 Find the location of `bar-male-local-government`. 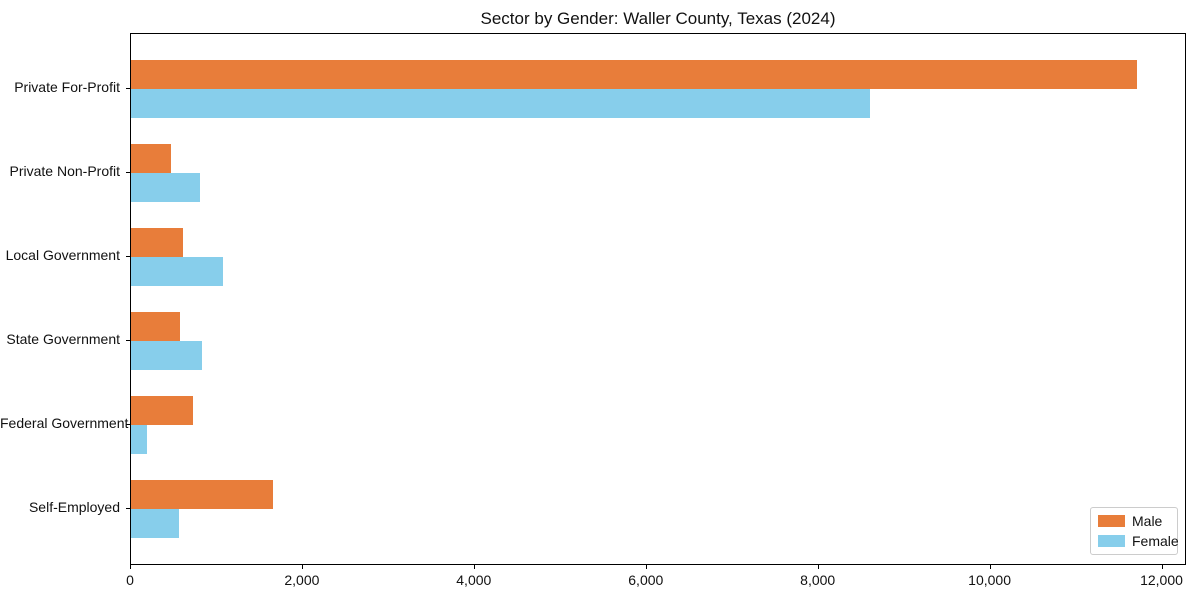

bar-male-local-government is located at coordinates (157, 242).